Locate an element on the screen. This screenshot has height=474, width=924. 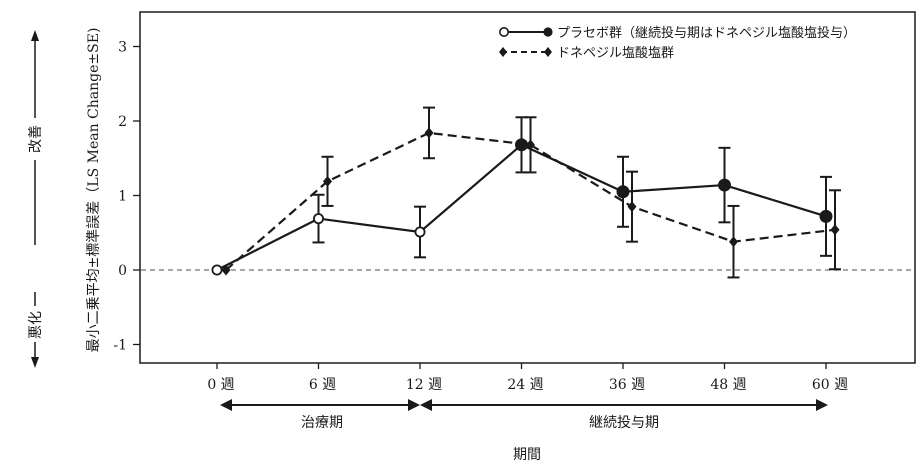
y-tick-label: -1 is located at coordinates (120, 346).